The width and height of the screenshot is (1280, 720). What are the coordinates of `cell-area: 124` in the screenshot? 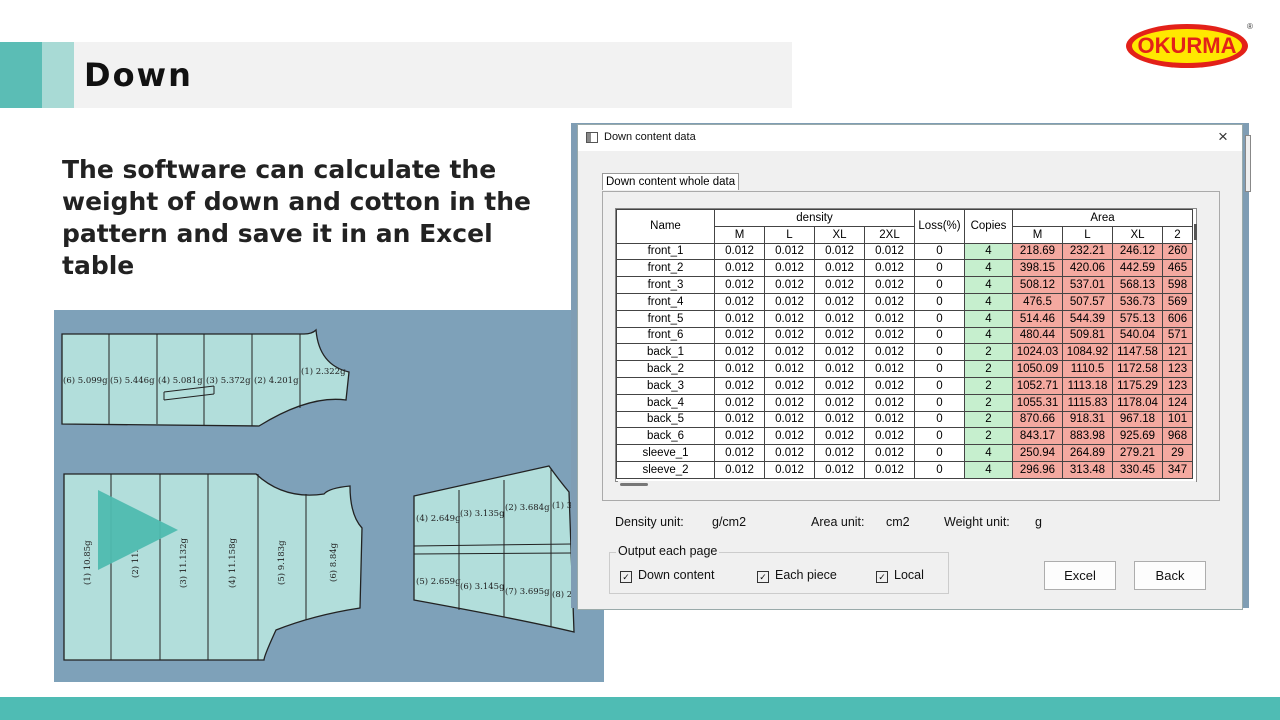 It's located at (1177, 402).